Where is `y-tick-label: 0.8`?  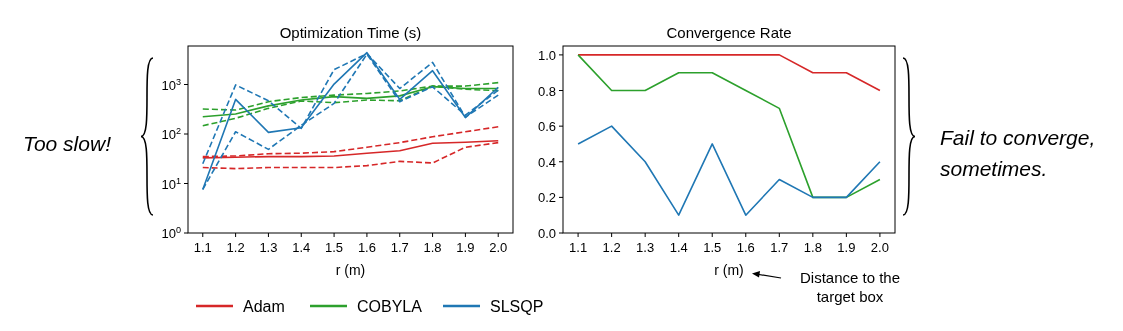 y-tick-label: 0.8 is located at coordinates (546, 91).